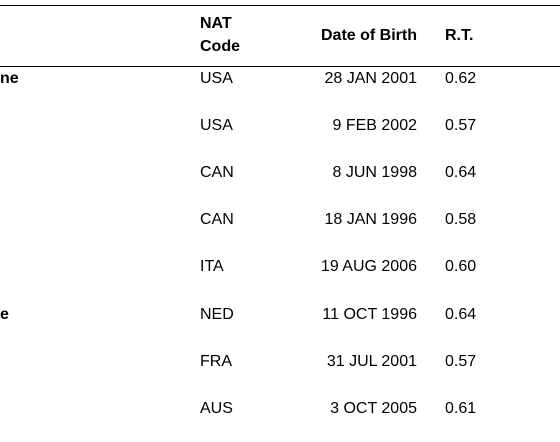 The image size is (560, 442). I want to click on header-rule, so click(280, 66).